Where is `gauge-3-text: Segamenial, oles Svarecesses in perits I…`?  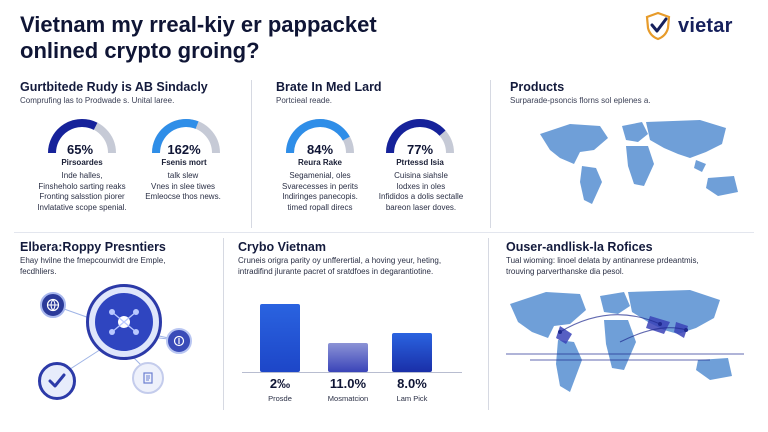
gauge-3-text: Segamenial, oles Svarecesses in perits I… is located at coordinates (320, 191).